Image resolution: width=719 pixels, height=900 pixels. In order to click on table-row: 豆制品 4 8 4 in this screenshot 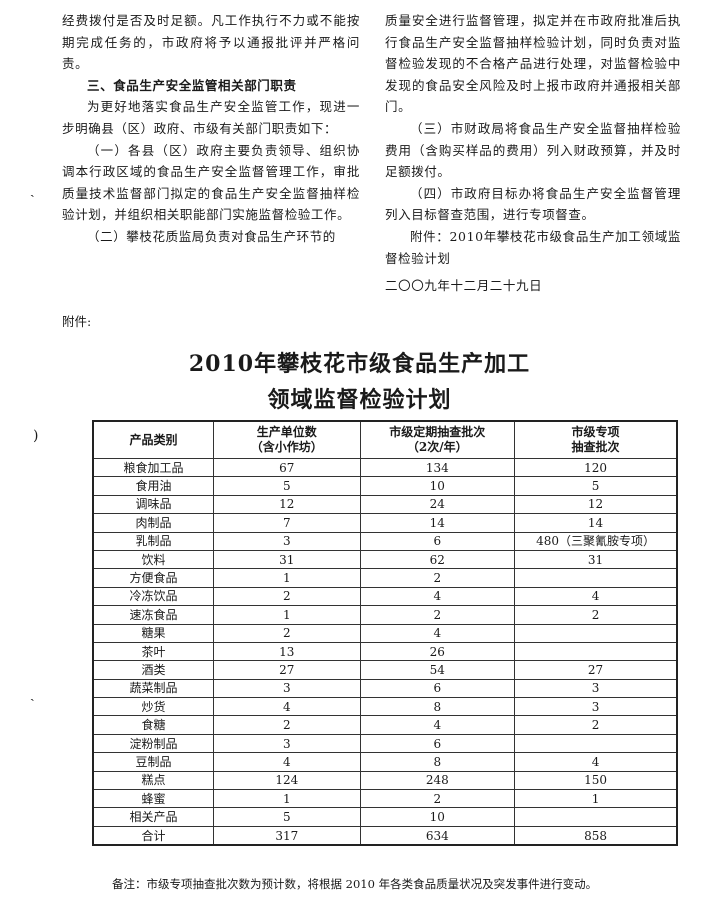, I will do `click(385, 762)`.